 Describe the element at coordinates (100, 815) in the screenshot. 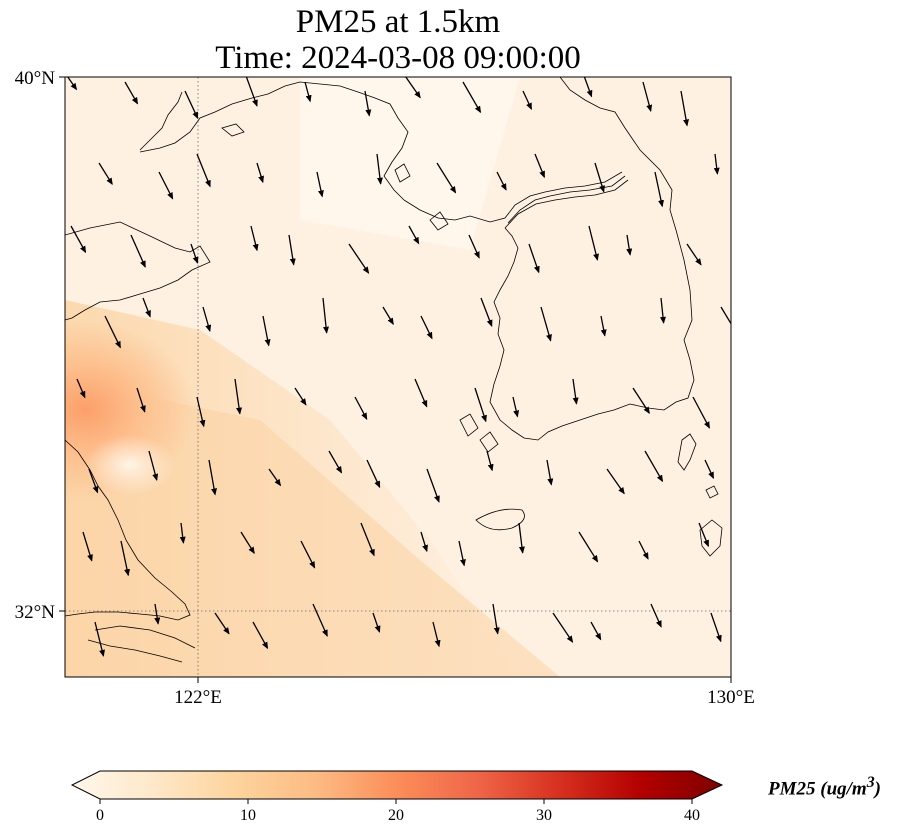

I see `colorbar-tick-label: 0` at that location.